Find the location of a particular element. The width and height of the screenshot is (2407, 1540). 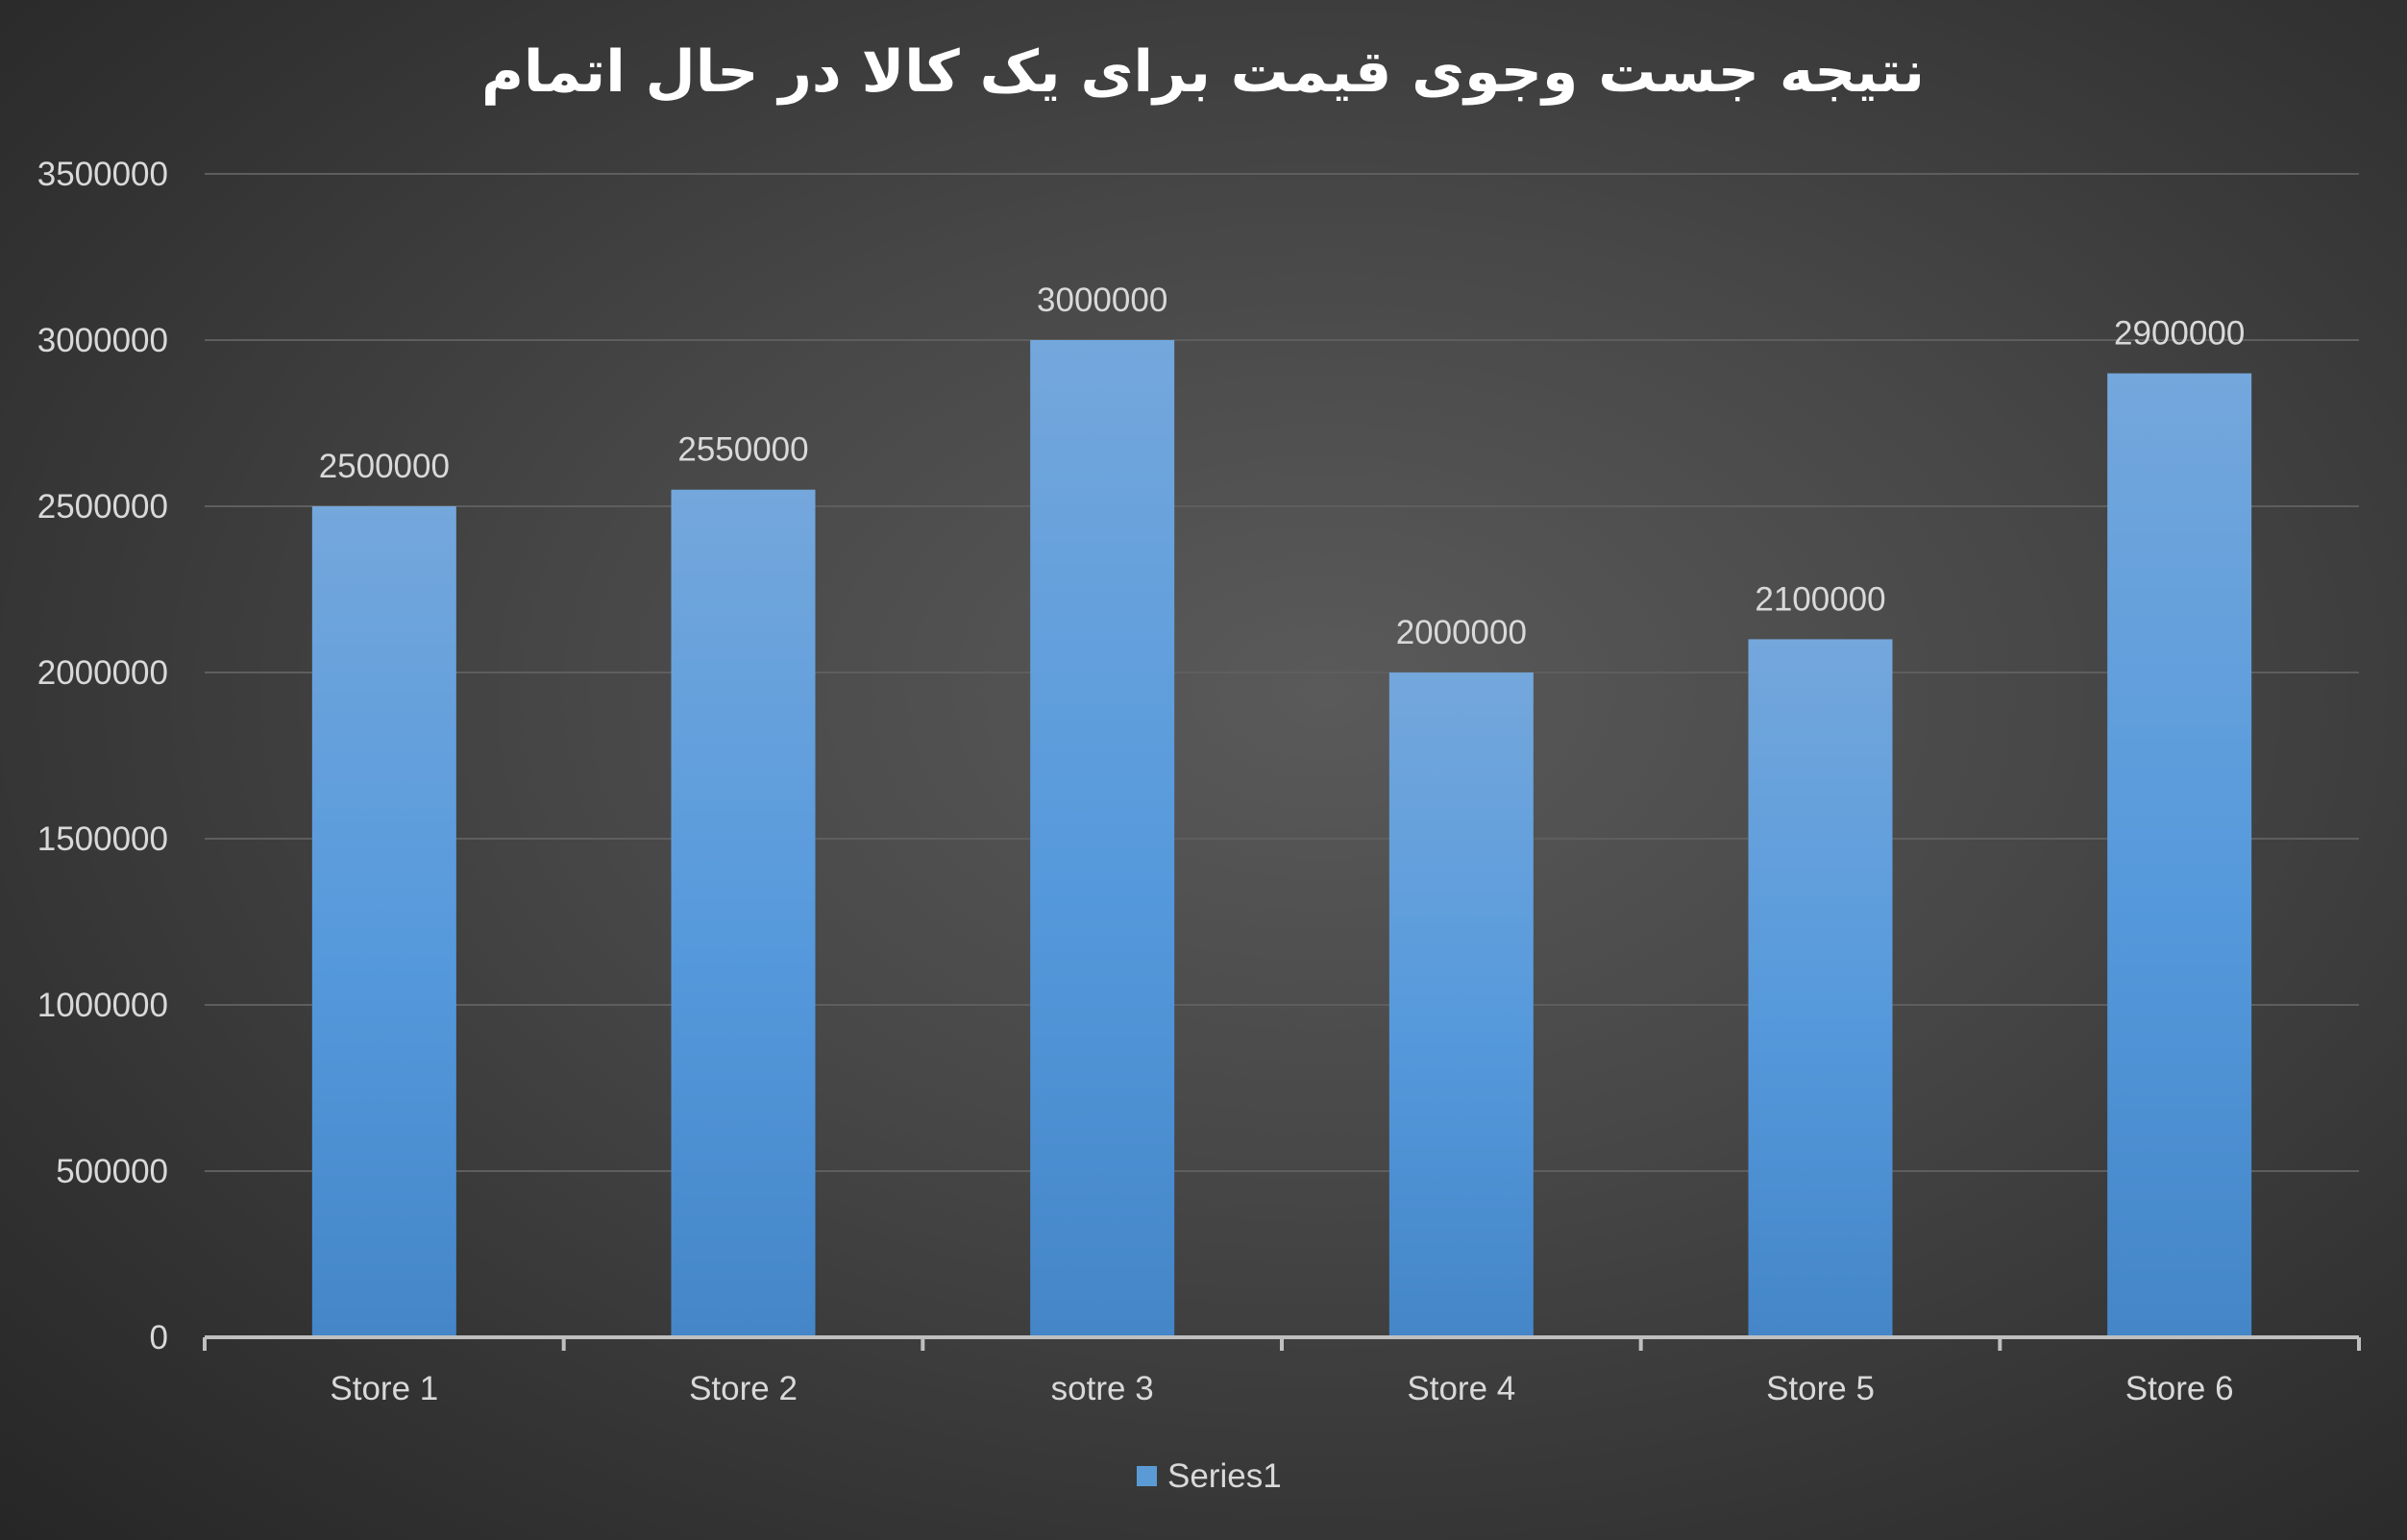

y-tick-label: 0 is located at coordinates (159, 1338).